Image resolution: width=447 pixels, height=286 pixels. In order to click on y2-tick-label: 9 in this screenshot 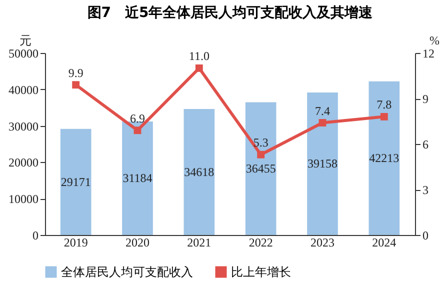, I will do `click(425, 99)`.